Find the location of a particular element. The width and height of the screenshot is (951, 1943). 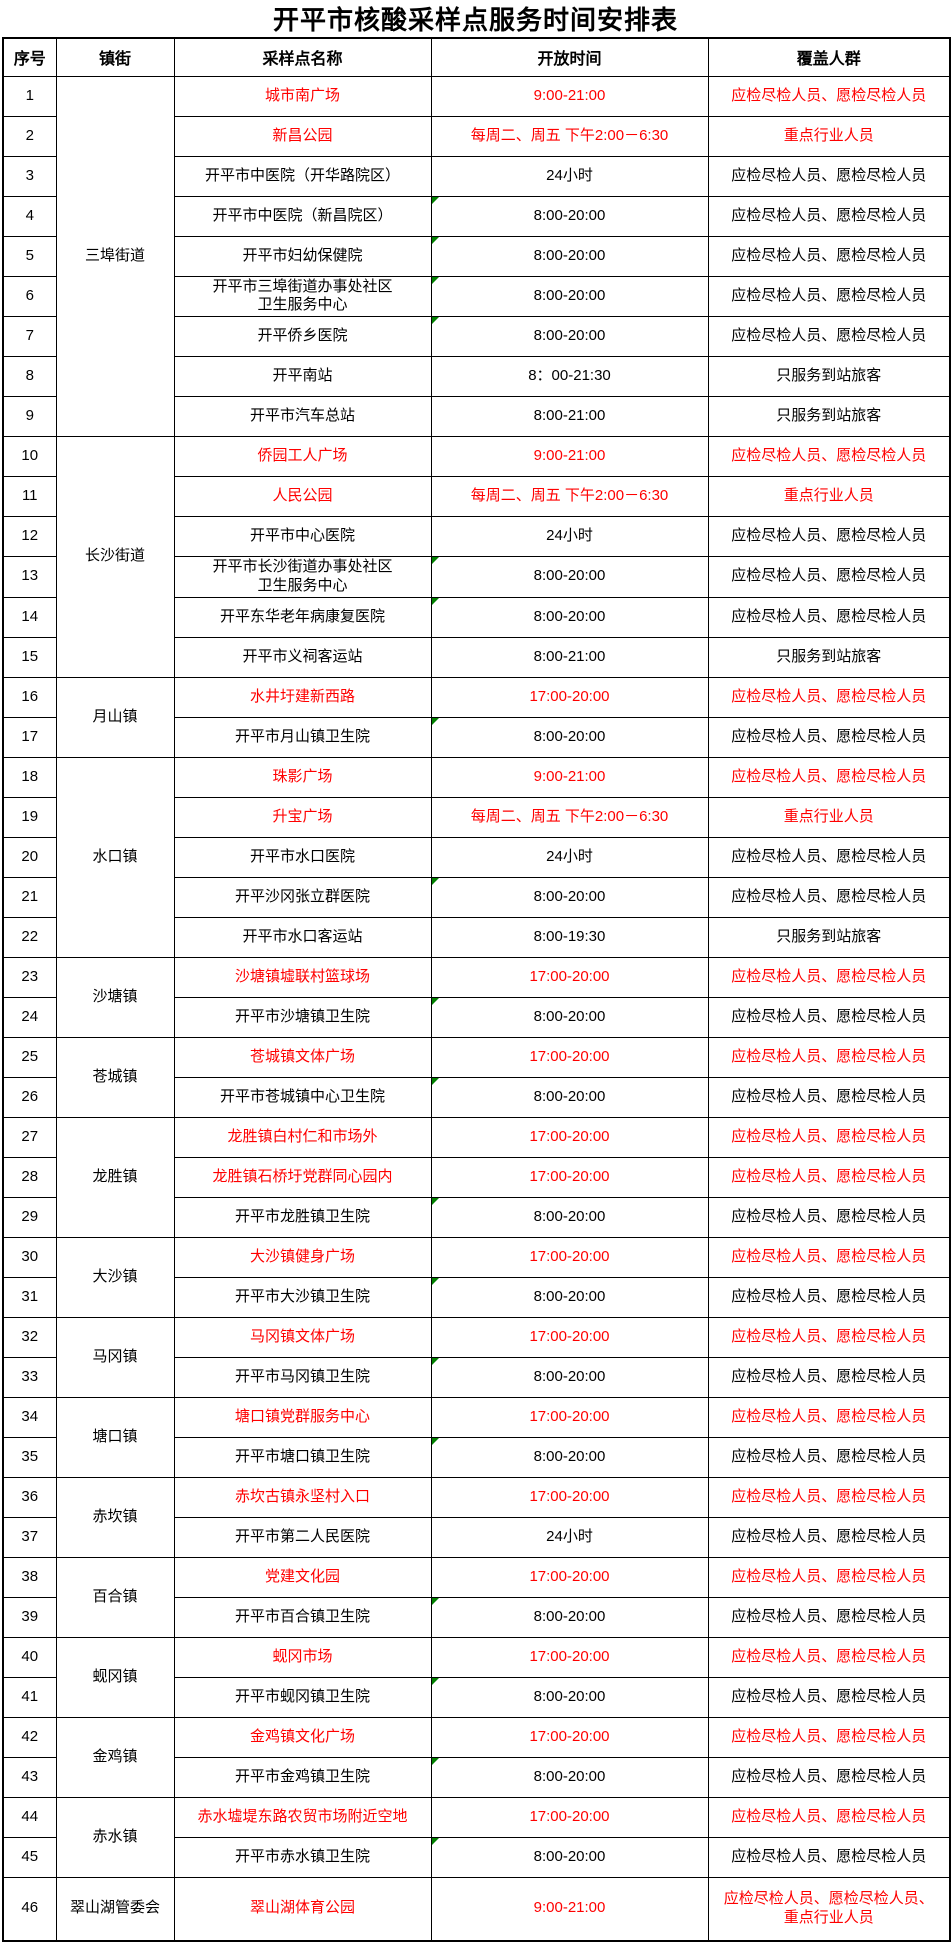

site-name-cell: 开平市中医院（新昌院区） is located at coordinates (302, 216).